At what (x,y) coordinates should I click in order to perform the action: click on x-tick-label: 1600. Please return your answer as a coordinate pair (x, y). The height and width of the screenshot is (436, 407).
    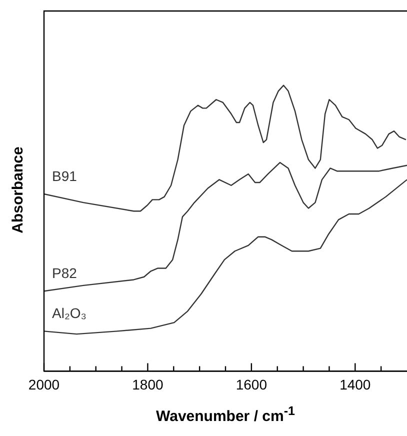
    Looking at the image, I should click on (252, 384).